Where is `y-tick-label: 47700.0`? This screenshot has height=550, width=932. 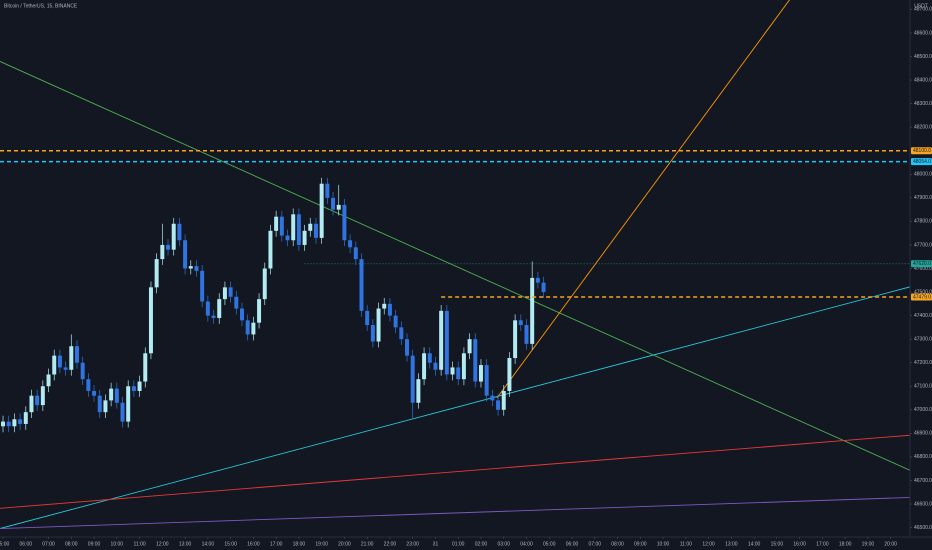 y-tick-label: 47700.0 is located at coordinates (923, 245).